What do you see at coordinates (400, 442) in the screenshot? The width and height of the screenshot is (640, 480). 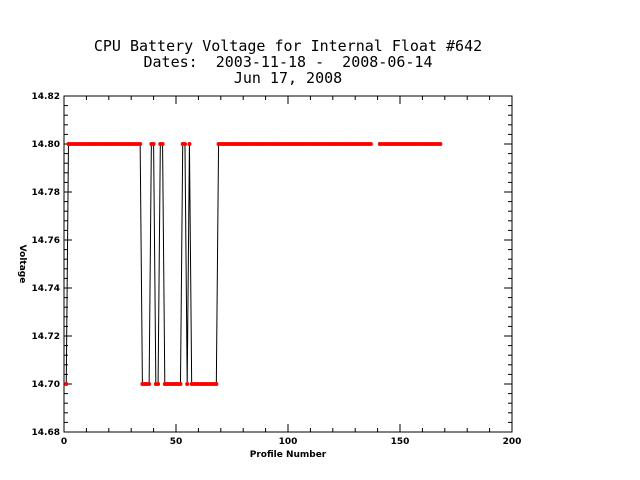 I see `x-tick-label: 150` at bounding box center [400, 442].